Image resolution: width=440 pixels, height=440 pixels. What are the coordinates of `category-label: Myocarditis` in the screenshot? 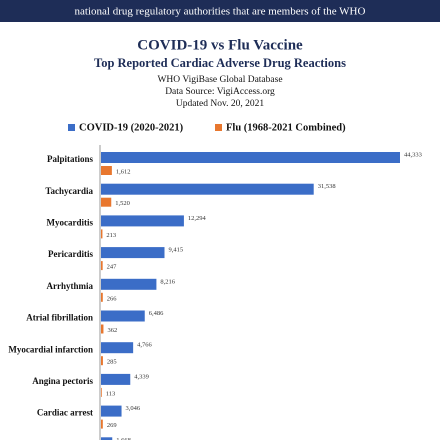 It's located at (70, 222).